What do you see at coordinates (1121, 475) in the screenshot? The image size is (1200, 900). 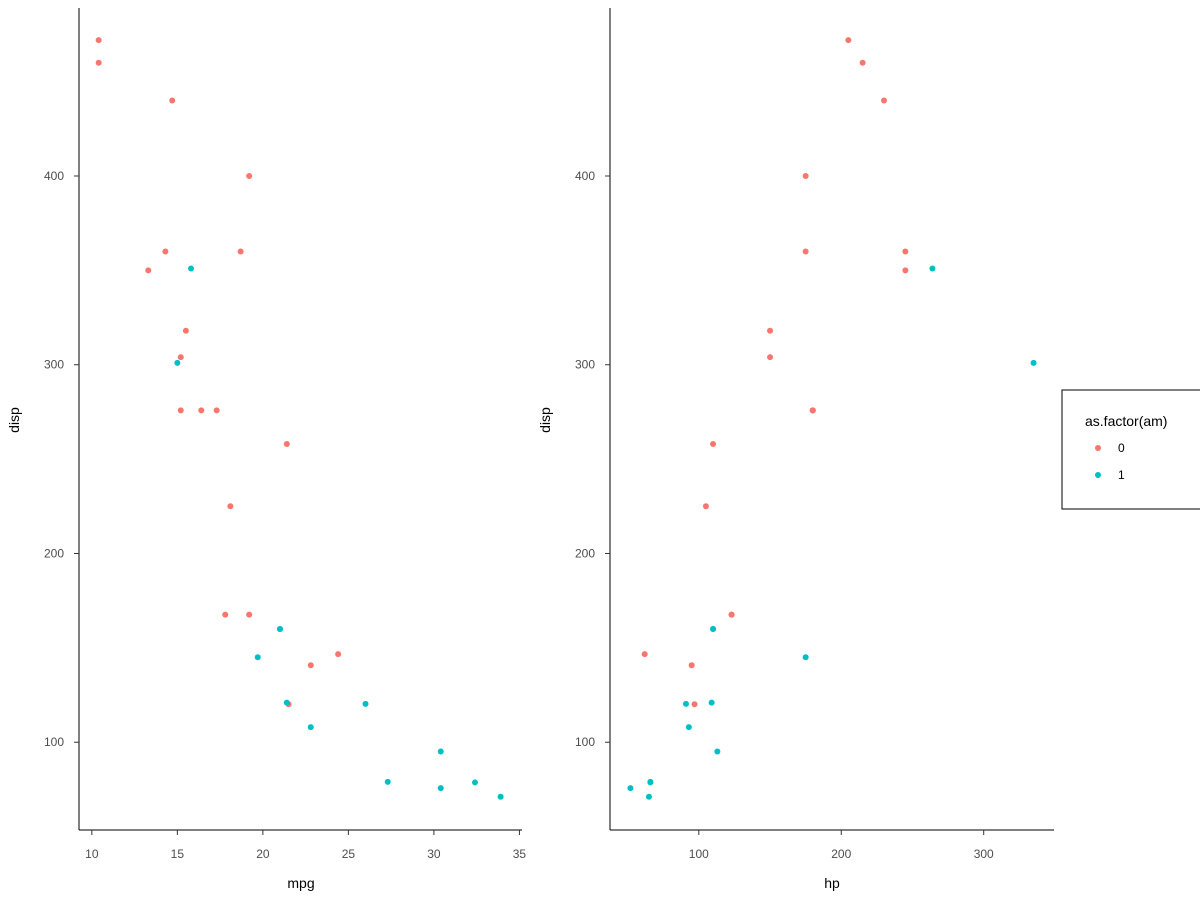 I see `legend-label-1: 1` at bounding box center [1121, 475].